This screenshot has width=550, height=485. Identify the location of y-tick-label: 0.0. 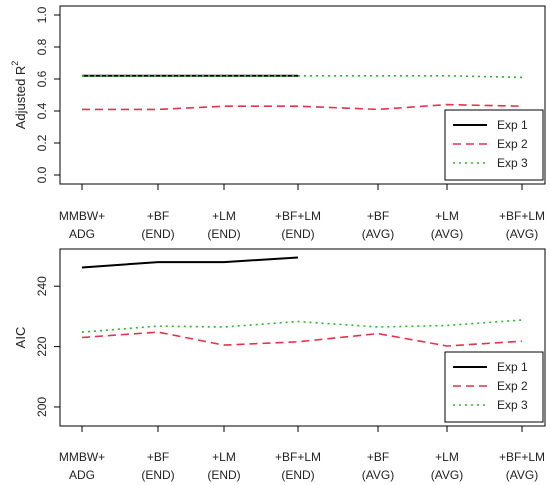
(42, 174).